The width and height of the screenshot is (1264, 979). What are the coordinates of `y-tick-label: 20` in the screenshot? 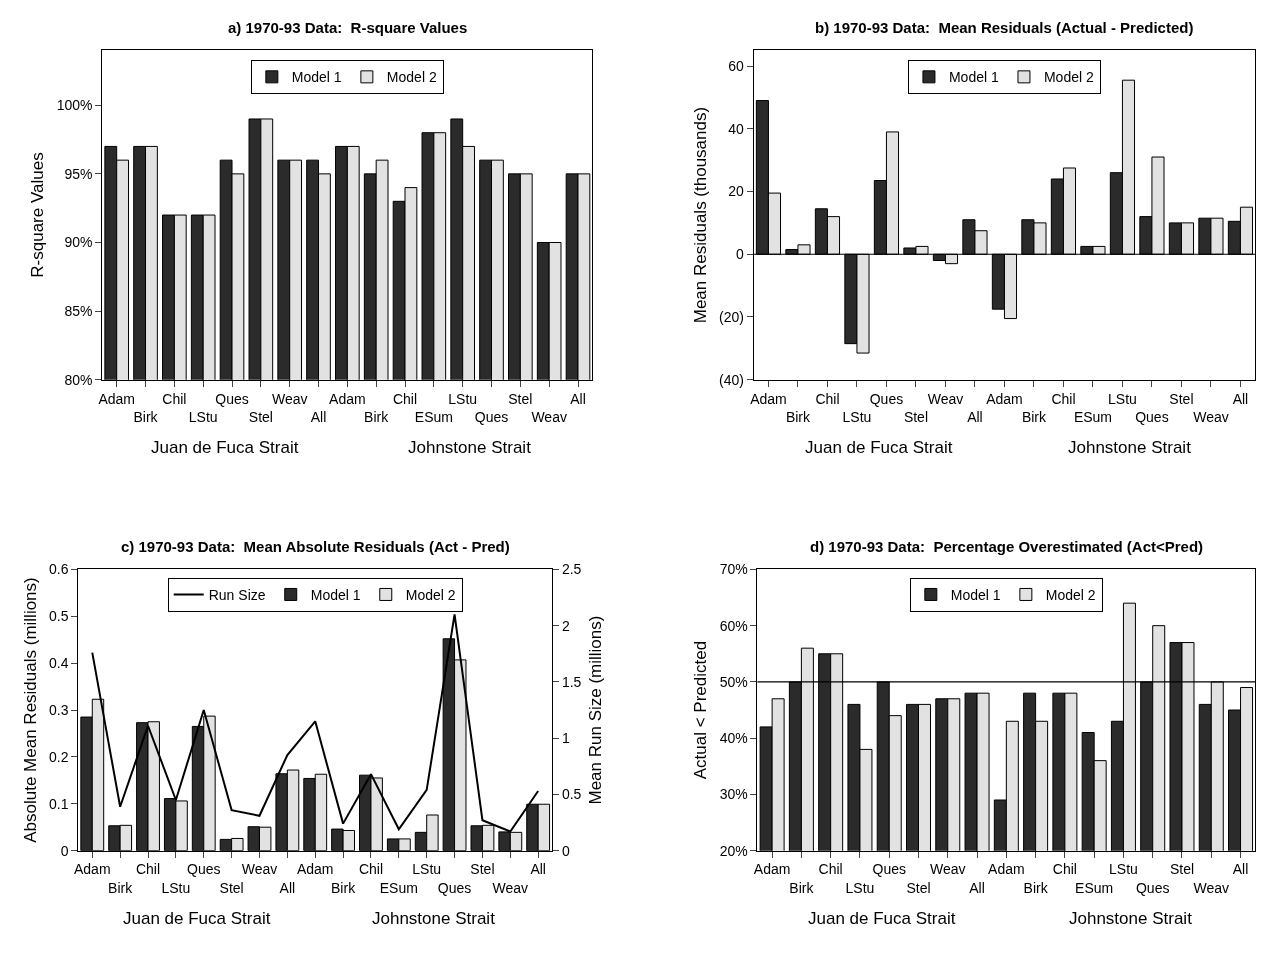 It's located at (736, 191).